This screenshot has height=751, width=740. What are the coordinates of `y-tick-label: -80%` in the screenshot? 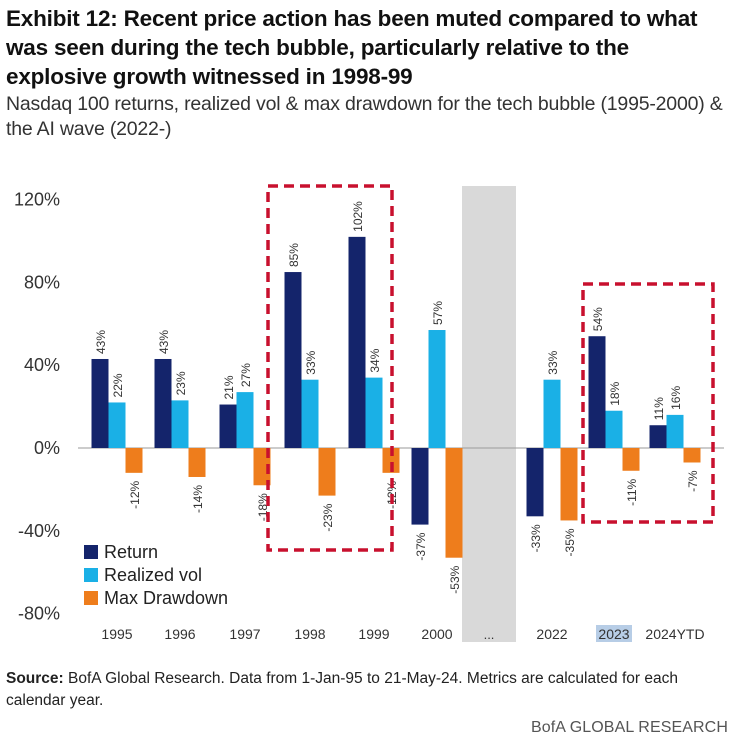 It's located at (39, 614).